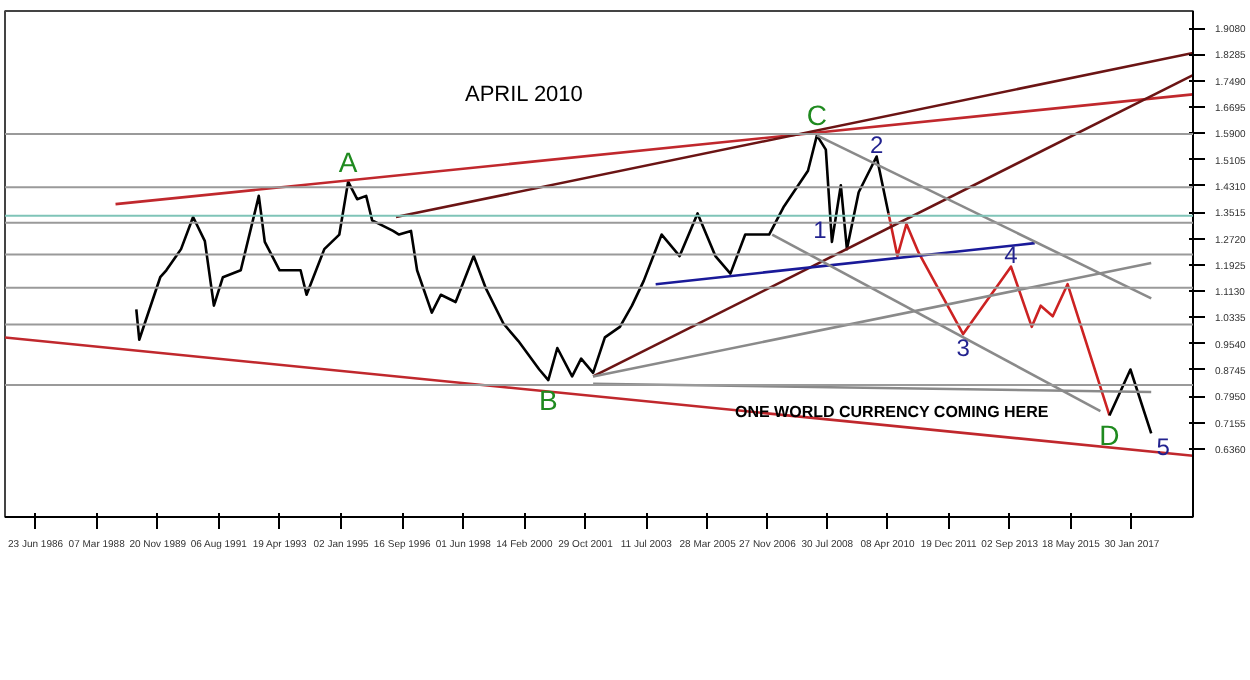  What do you see at coordinates (820, 229) in the screenshot?
I see `annotation: 1` at bounding box center [820, 229].